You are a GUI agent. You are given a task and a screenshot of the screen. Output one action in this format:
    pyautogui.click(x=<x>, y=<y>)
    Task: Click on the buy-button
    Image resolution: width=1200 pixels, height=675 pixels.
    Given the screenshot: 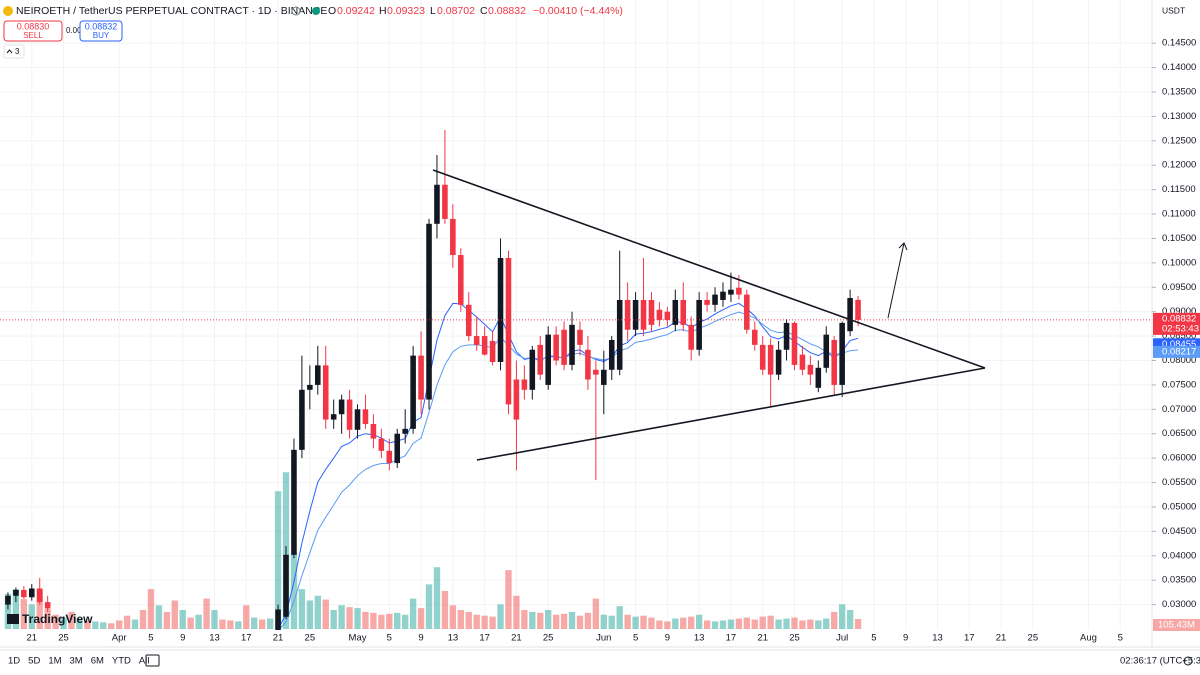 What is the action you would take?
    pyautogui.click(x=101, y=31)
    